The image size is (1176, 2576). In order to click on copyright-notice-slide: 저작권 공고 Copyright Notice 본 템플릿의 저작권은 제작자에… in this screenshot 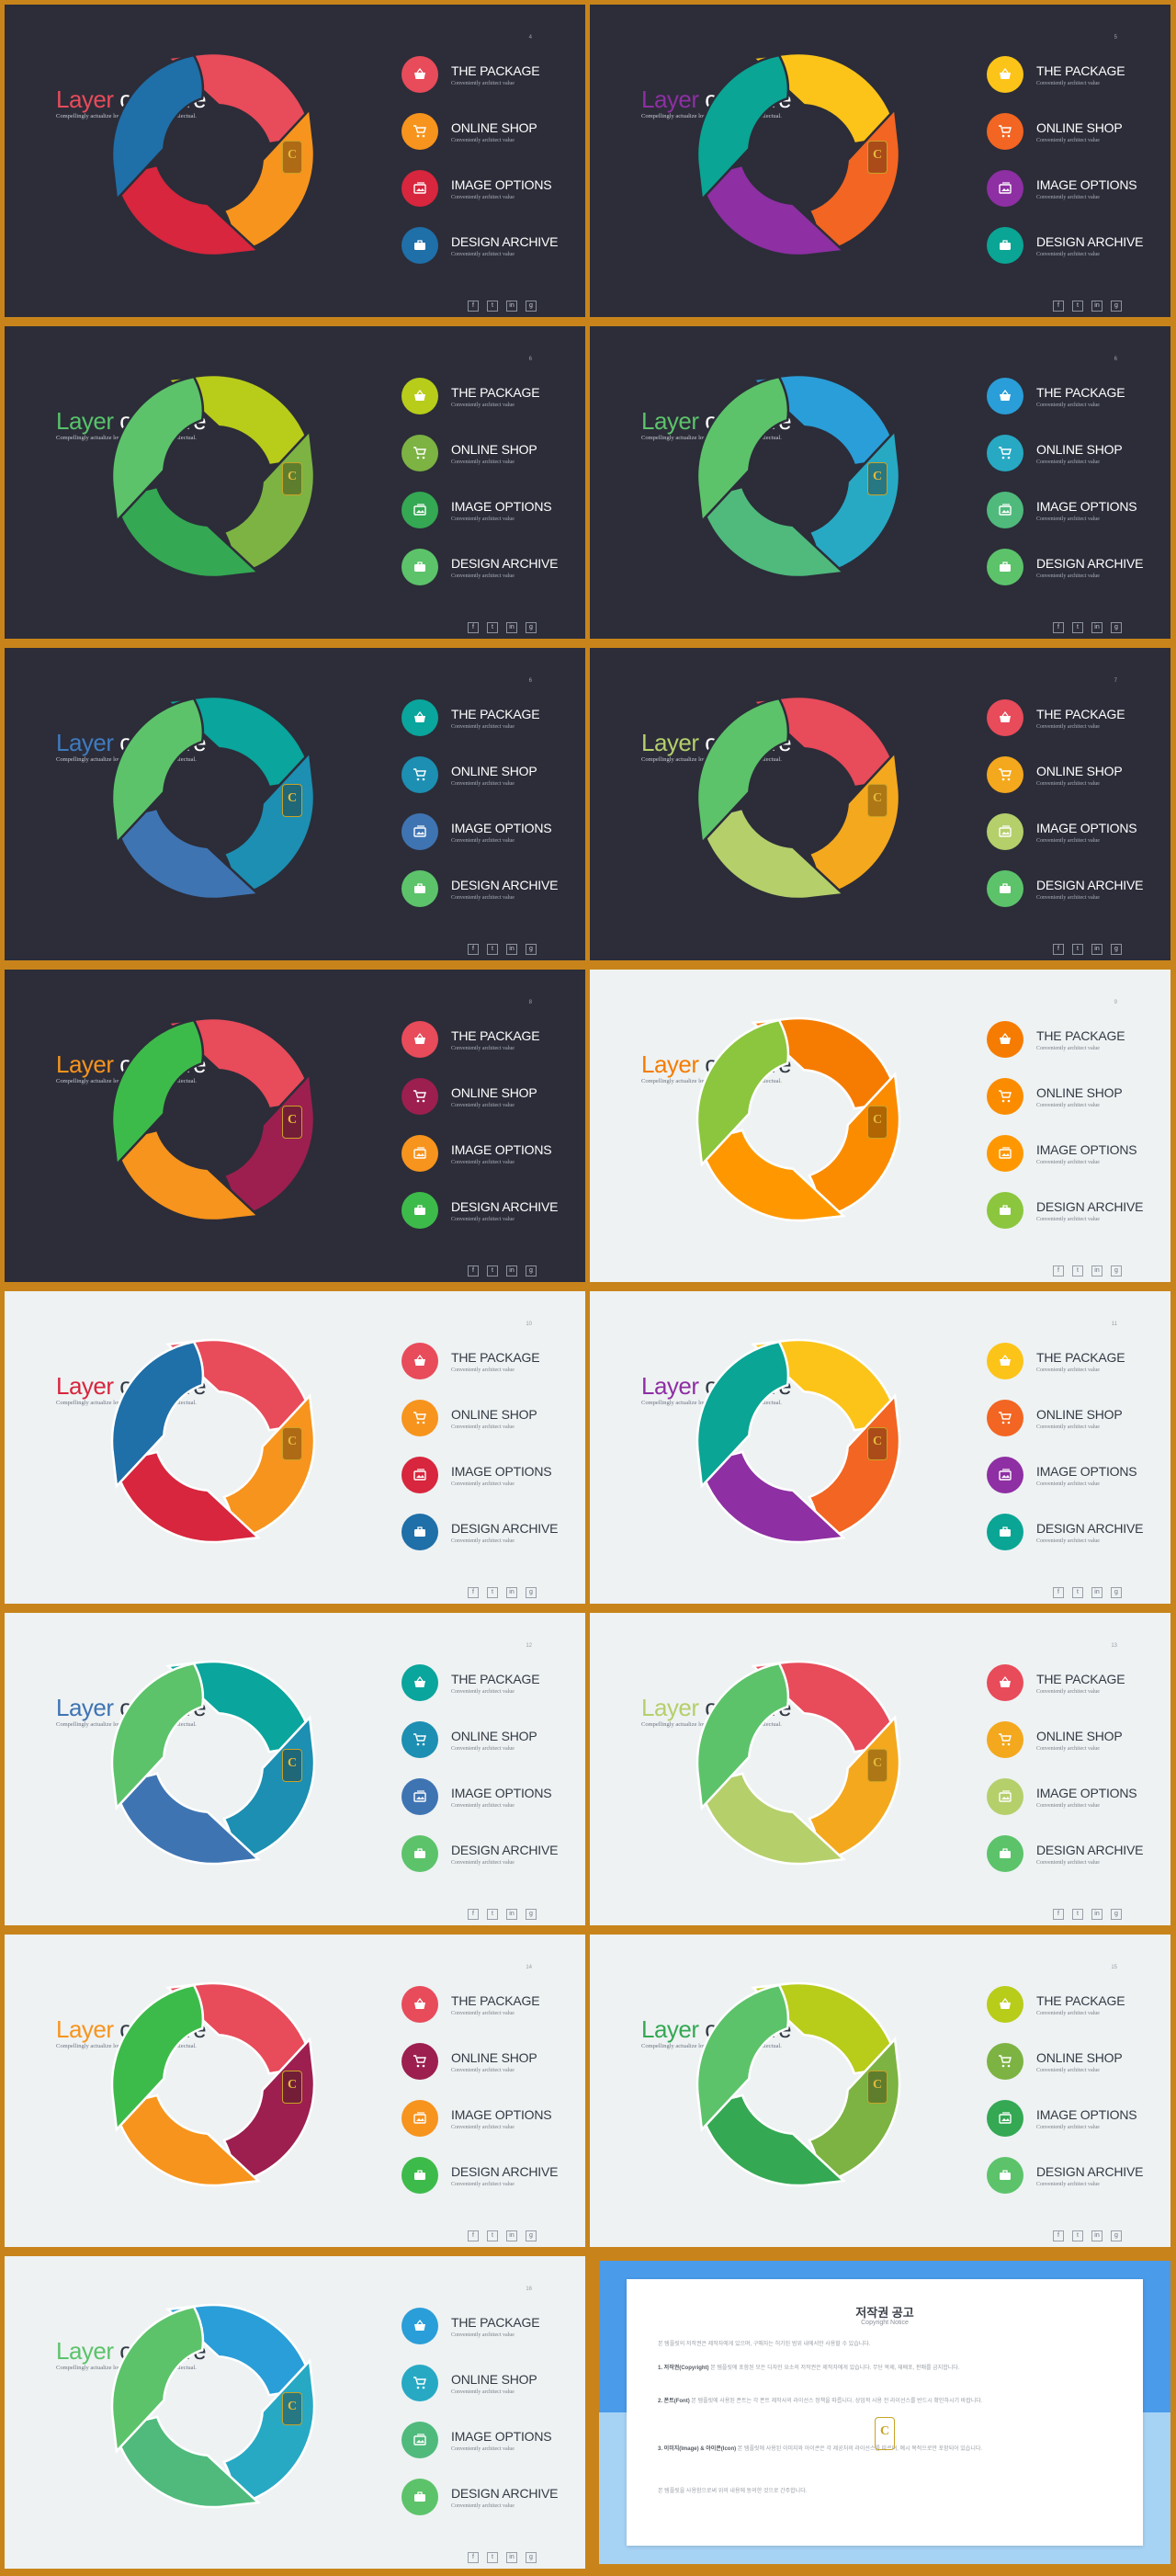, I will do `click(884, 2412)`.